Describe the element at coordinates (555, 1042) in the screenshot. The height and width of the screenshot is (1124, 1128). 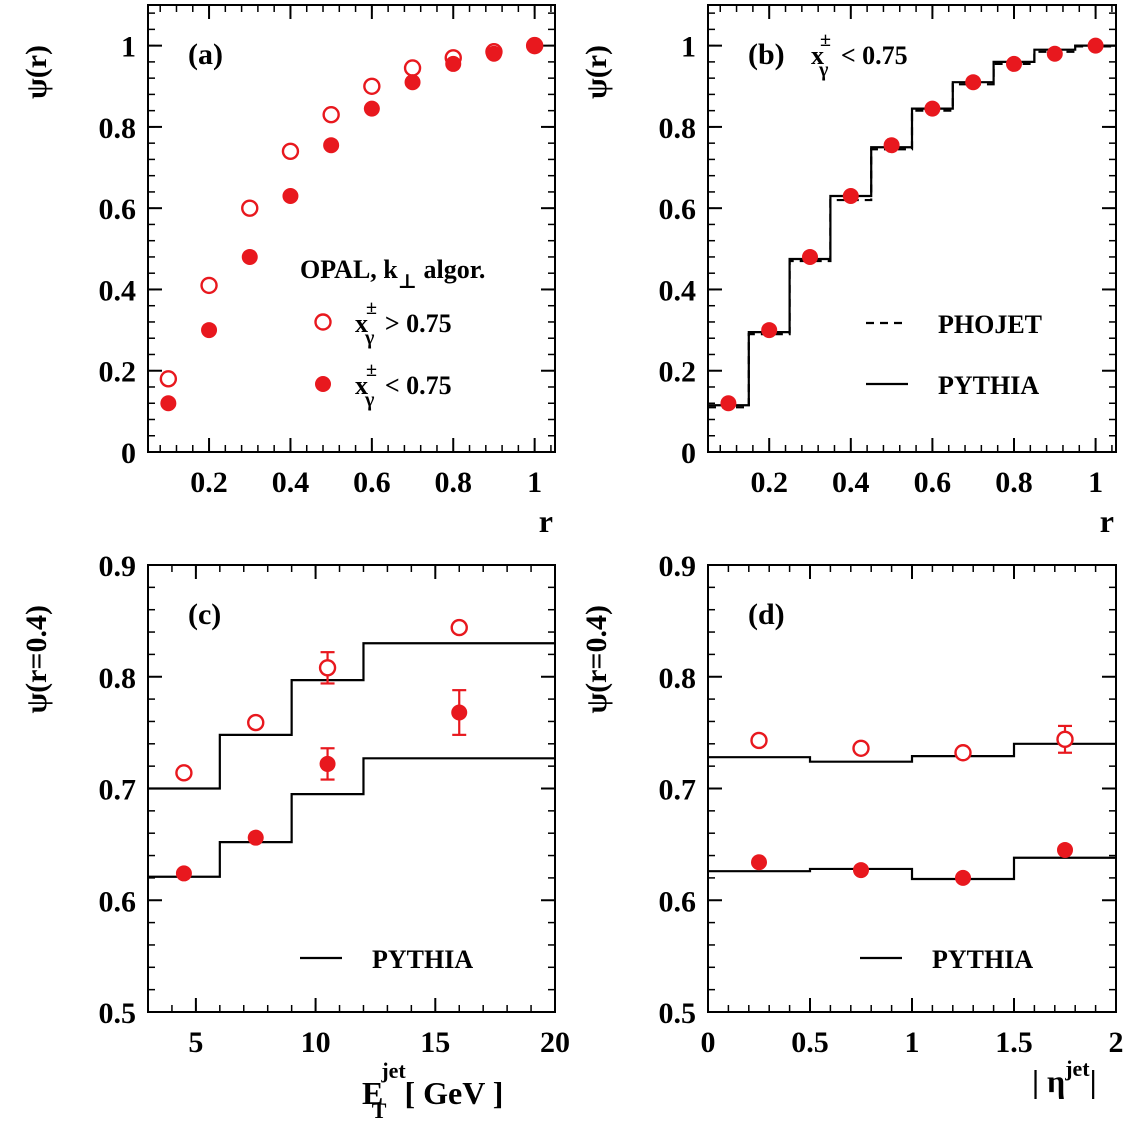
I see `x-tick-label: 20` at that location.